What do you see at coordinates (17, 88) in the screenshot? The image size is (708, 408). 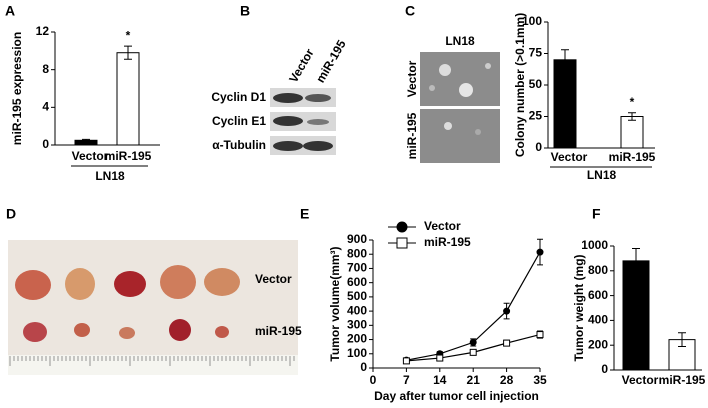 I see `y-axis-label: miR-195 expression` at bounding box center [17, 88].